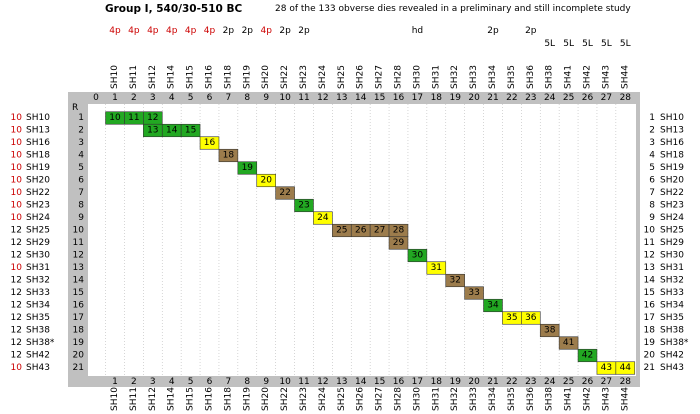  I want to click on die-number: 18, so click(229, 156).